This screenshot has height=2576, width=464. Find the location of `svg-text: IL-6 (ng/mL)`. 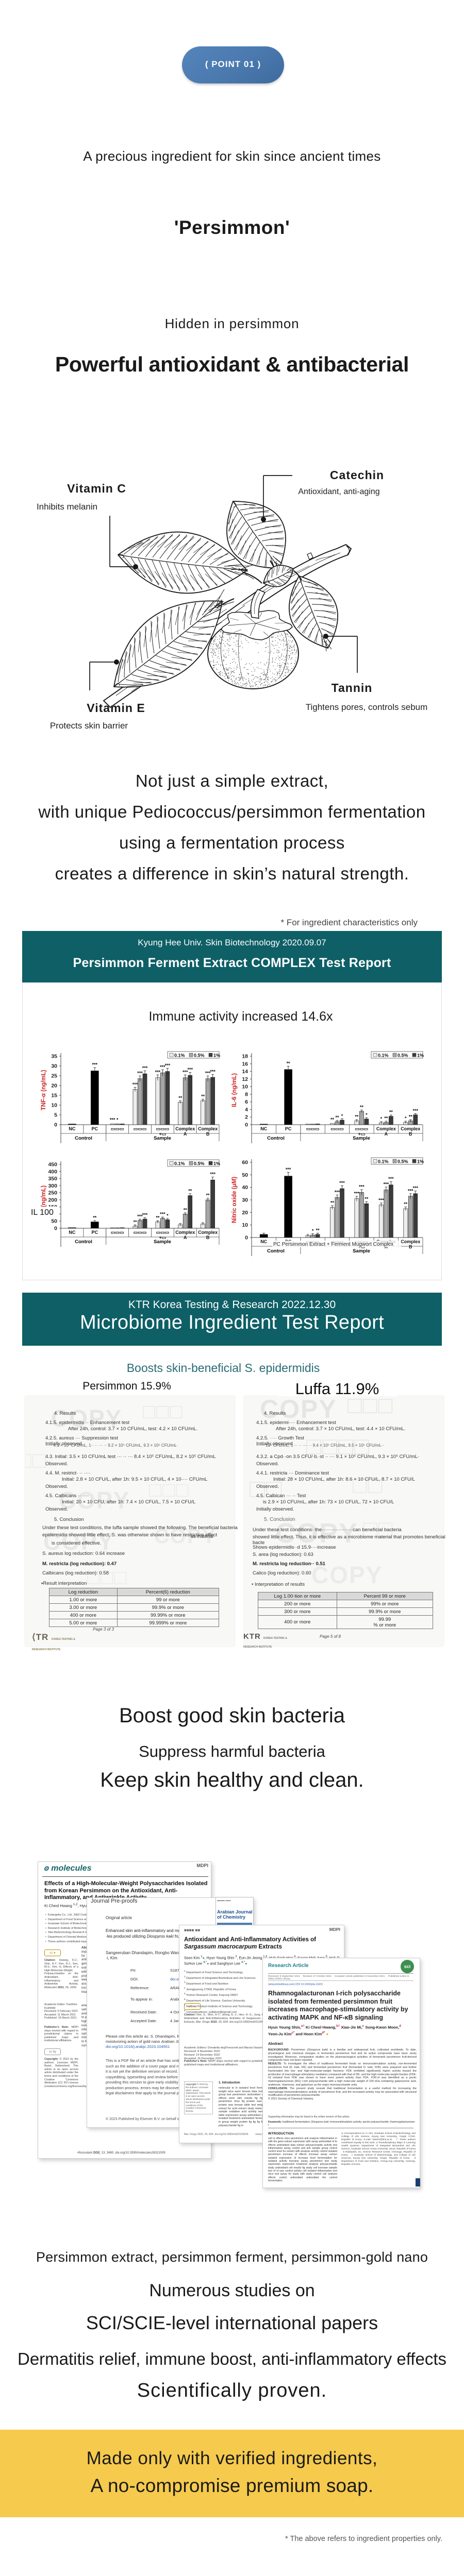

svg-text: IL-6 (ng/mL) is located at coordinates (234, 1090).